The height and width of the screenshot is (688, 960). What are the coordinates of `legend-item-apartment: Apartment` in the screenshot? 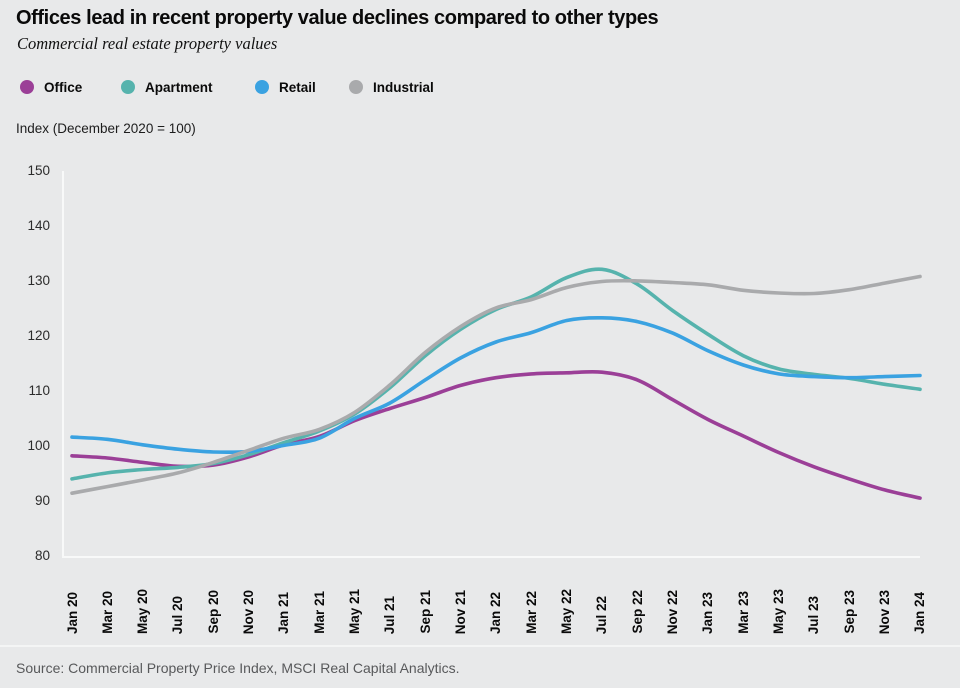 It's located at (167, 87).